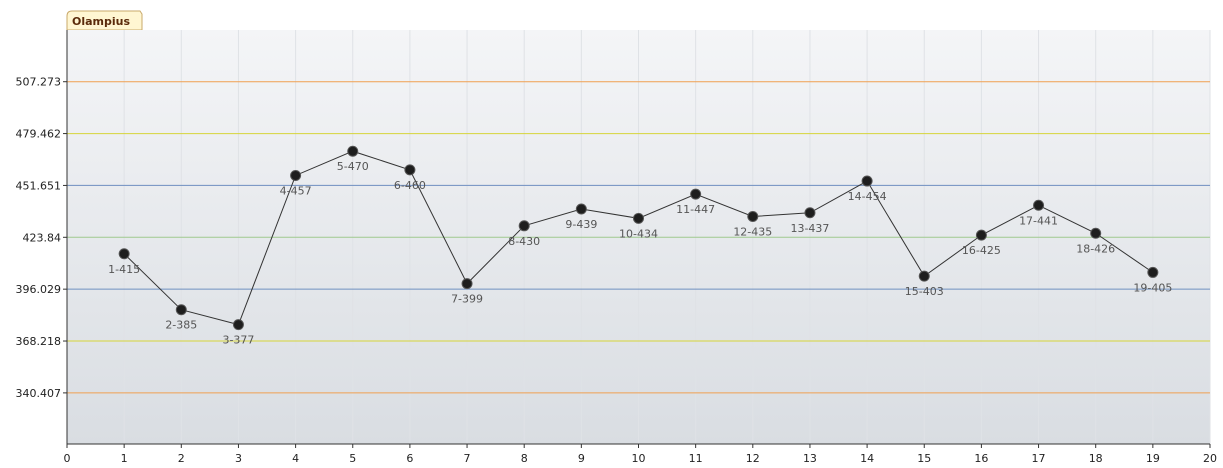  I want to click on point-label: 16-425, so click(981, 250).